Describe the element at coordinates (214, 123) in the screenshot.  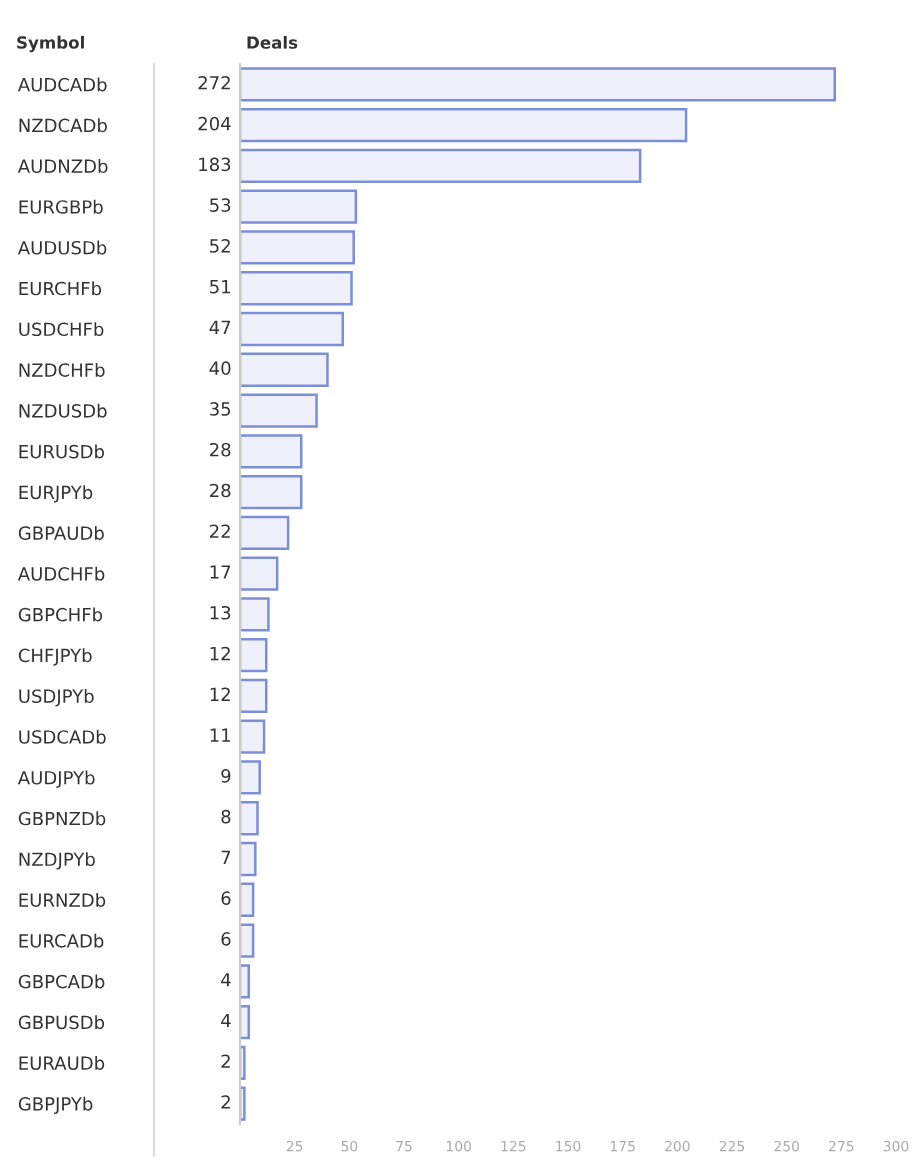
I see `data-label: 204` at that location.